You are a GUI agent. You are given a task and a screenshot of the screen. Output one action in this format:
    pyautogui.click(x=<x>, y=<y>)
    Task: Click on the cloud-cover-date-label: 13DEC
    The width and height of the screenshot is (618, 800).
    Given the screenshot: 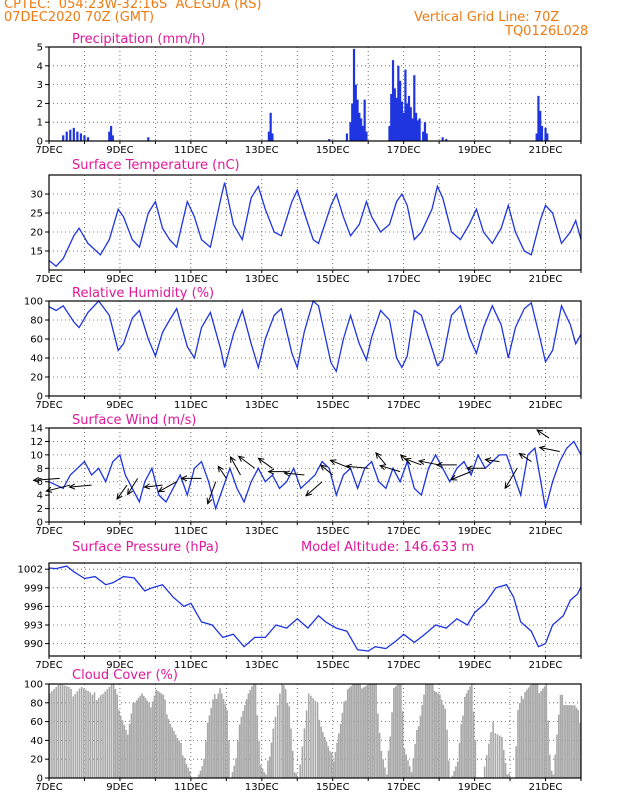 What is the action you would take?
    pyautogui.click(x=262, y=787)
    